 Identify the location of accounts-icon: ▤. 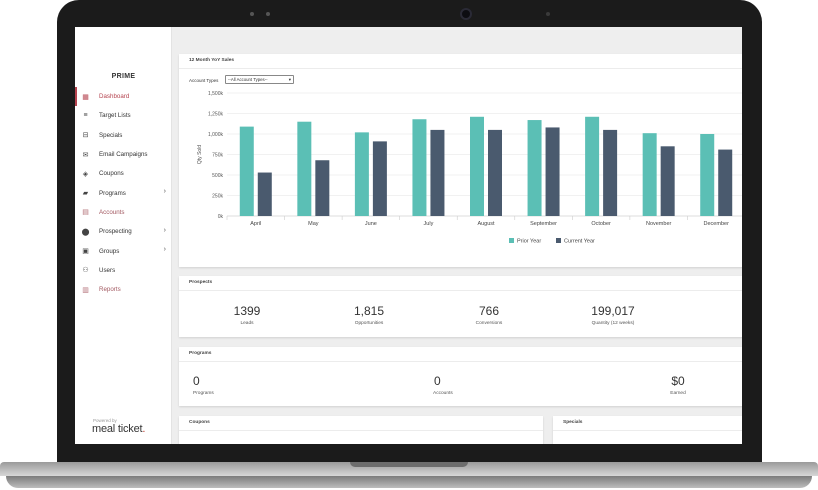
(85, 213).